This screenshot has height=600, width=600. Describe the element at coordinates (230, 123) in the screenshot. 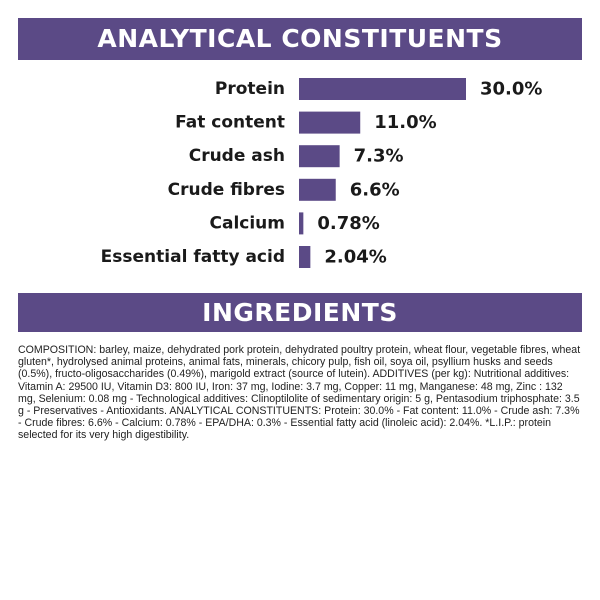

I see `category-label: Fat content` at that location.